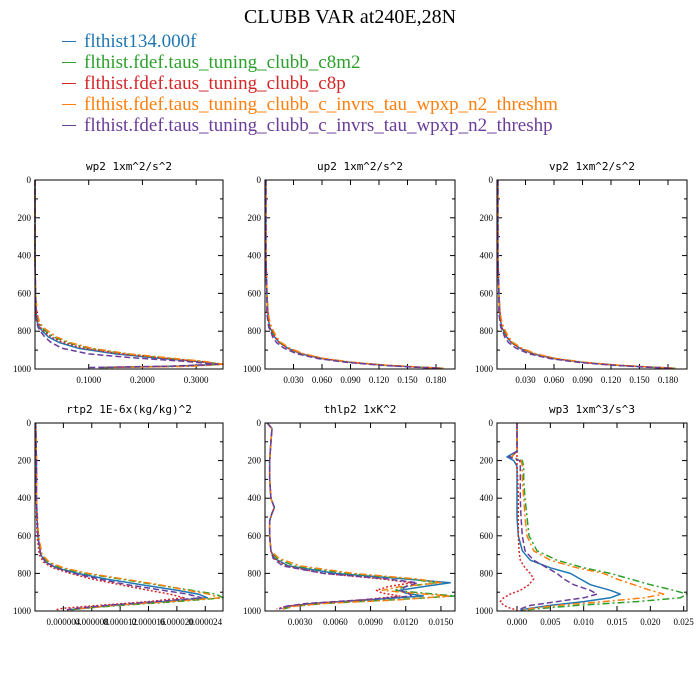 The height and width of the screenshot is (700, 700). What do you see at coordinates (441, 622) in the screenshot?
I see `x-tick-label: 0.0150` at bounding box center [441, 622].